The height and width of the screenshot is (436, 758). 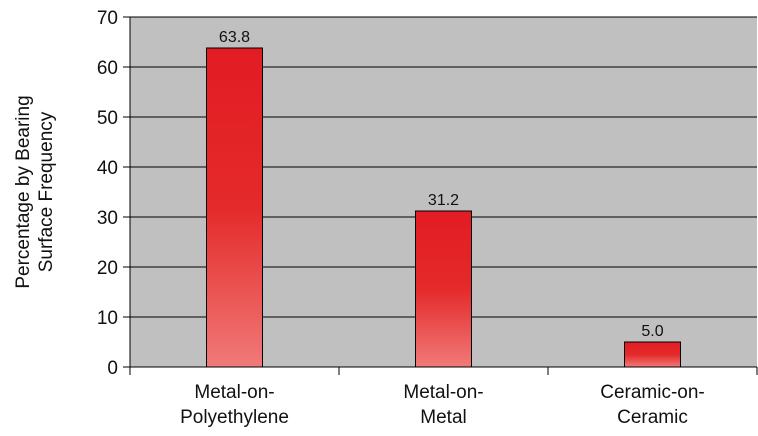 I want to click on y-axis-title-line: Percentage by Bearing, so click(x=23, y=191).